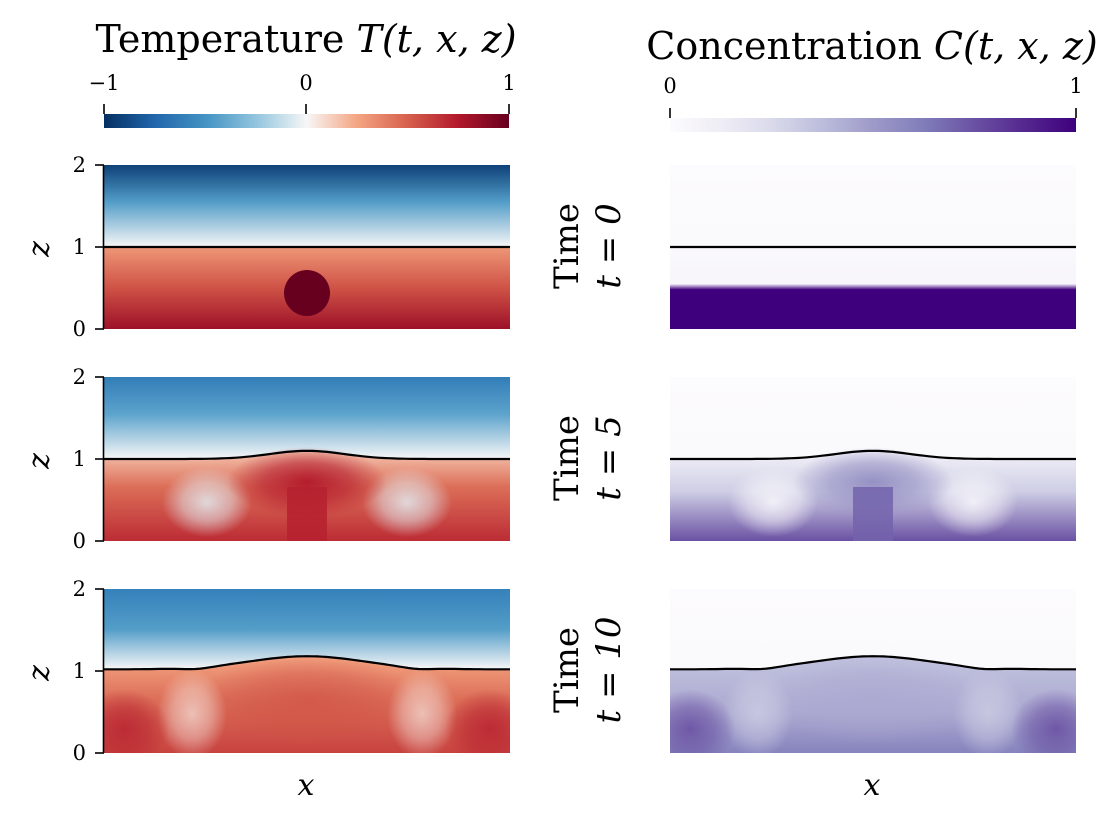 This screenshot has height=823, width=1120. Describe the element at coordinates (104, 83) in the screenshot. I see `colorbar-temp-tick-min: −1` at that location.